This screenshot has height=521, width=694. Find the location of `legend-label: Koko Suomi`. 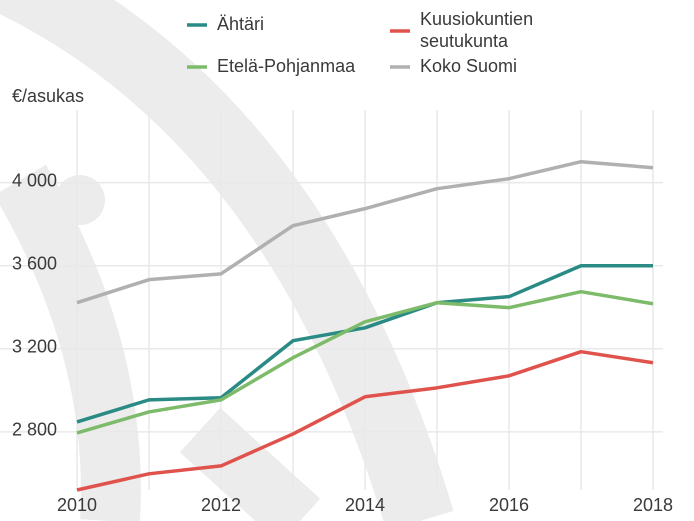

legend-label: Koko Suomi is located at coordinates (468, 66).